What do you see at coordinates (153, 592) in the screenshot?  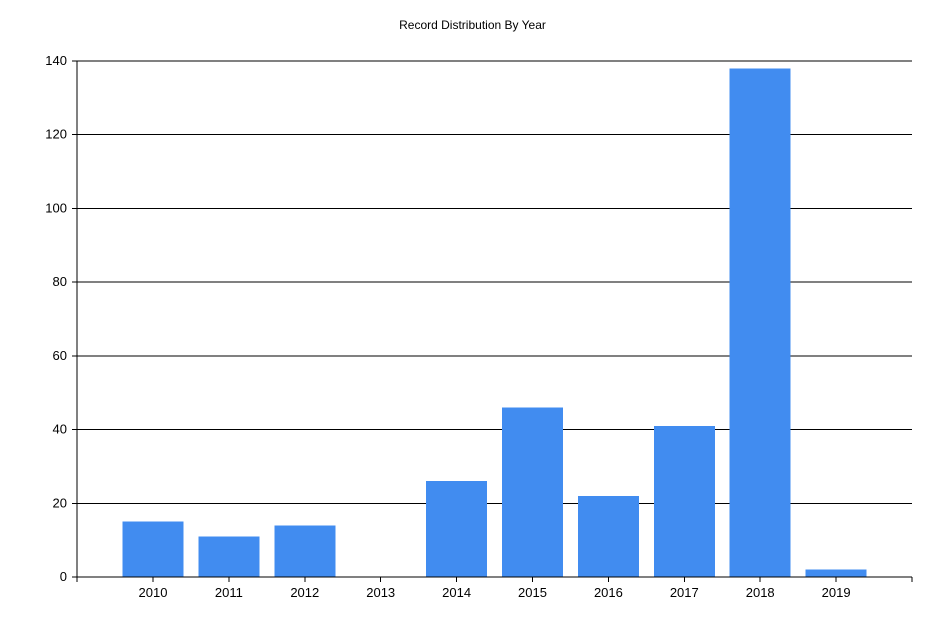 I see `x-tick-label: 2010` at bounding box center [153, 592].